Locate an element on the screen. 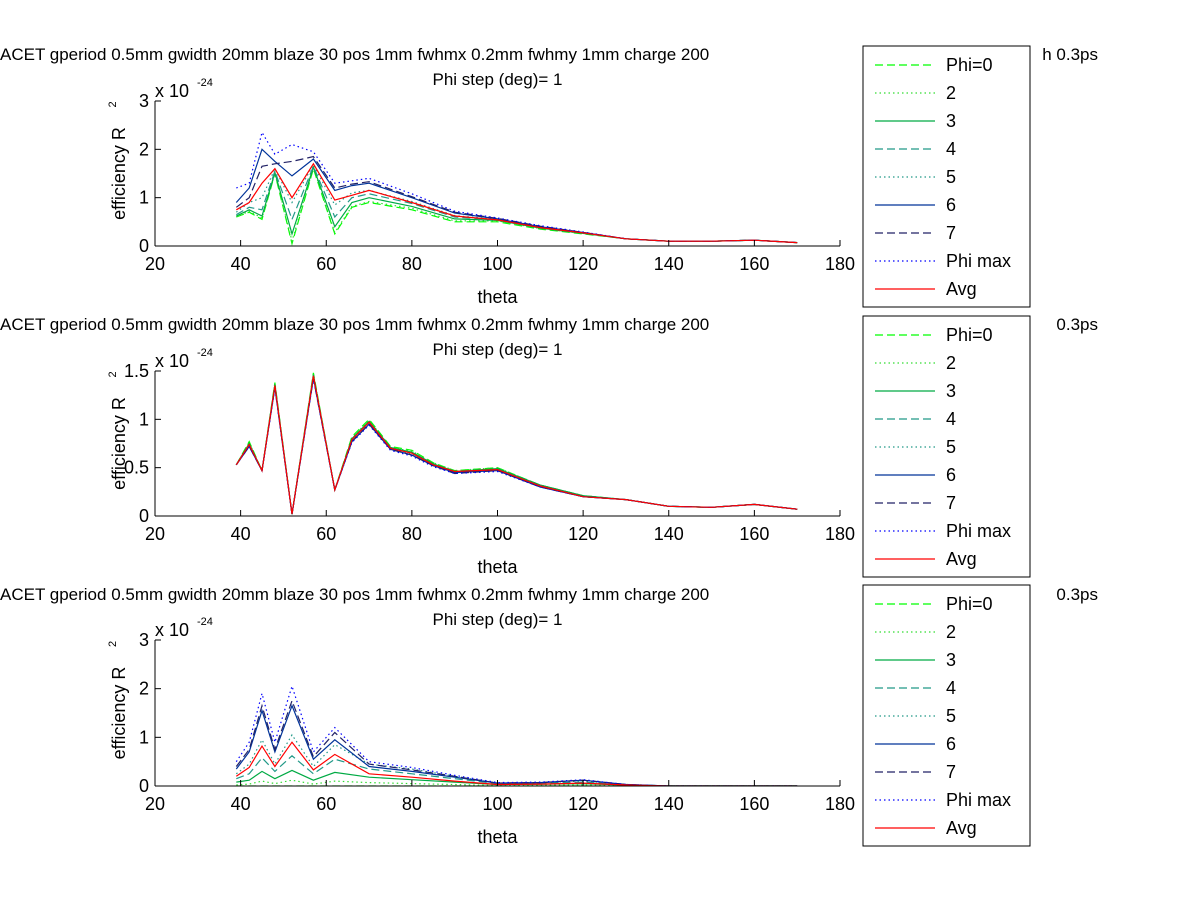 Image resolution: width=1200 pixels, height=901 pixels. chart-title-tail: 0.3ps is located at coordinates (1077, 594).